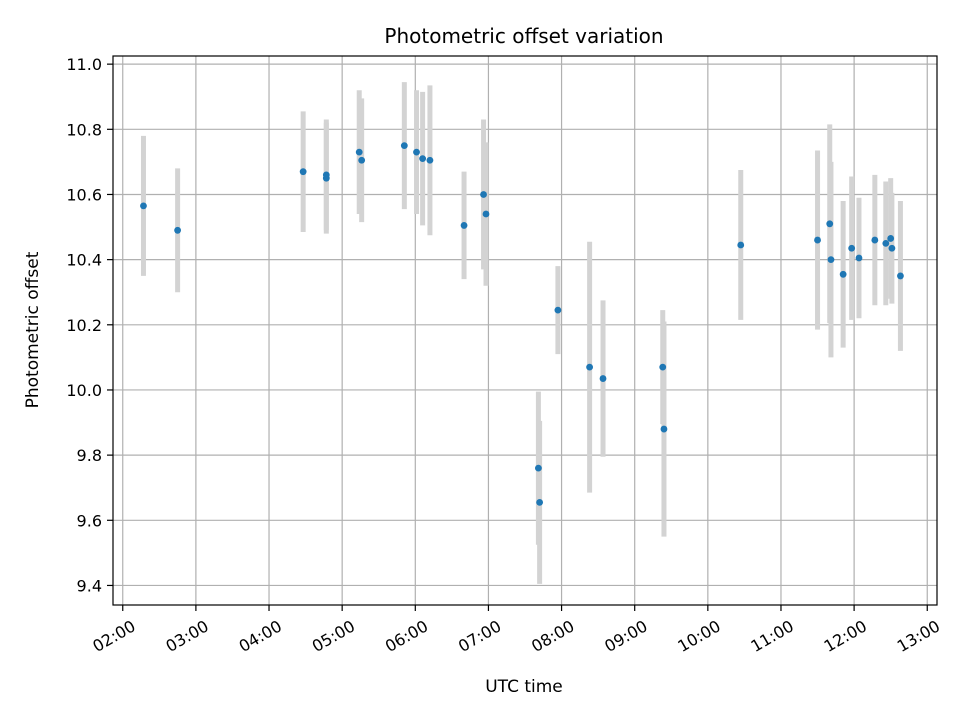 The image size is (960, 720). Describe the element at coordinates (260, 636) in the screenshot. I see `x-tick-label: 04:00` at that location.